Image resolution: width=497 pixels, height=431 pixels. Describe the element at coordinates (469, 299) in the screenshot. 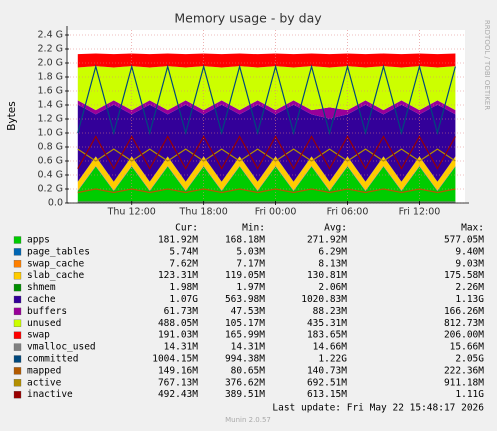

I see `stat-value: 1.13G` at that location.